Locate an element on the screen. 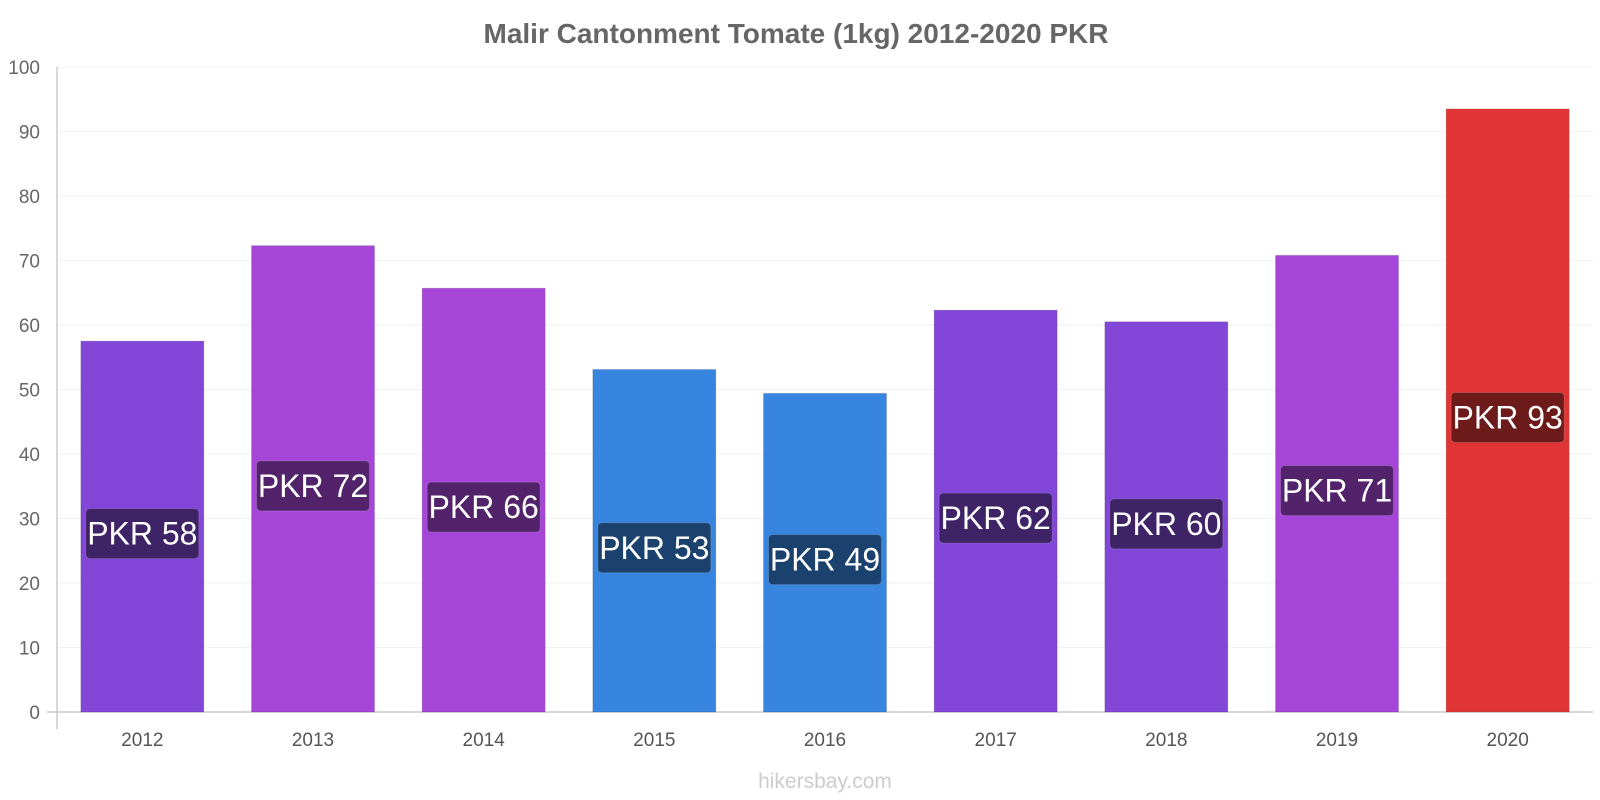 This screenshot has height=800, width=1600. x-tick-label-2016: 2016 is located at coordinates (825, 740).